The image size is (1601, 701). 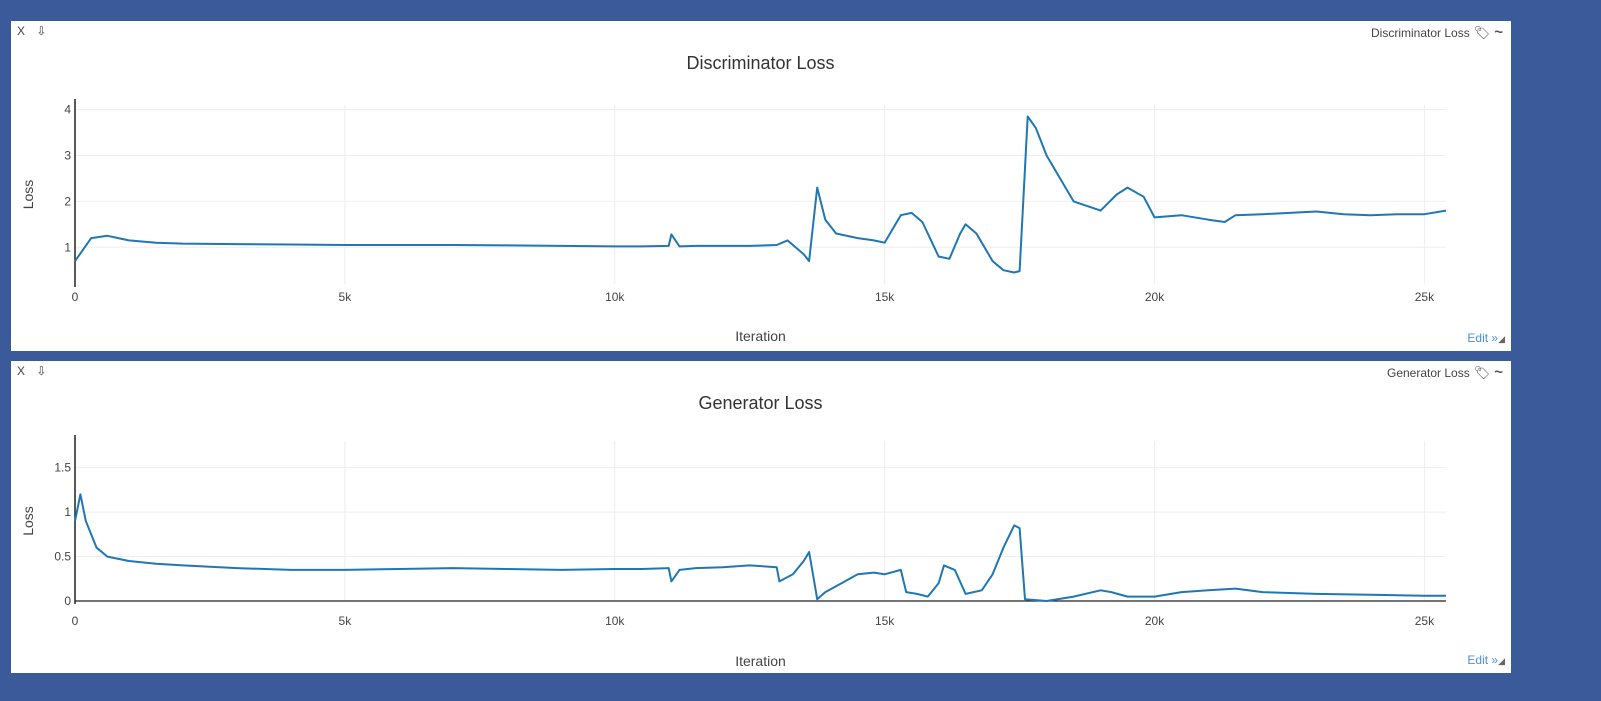 What do you see at coordinates (1420, 32) in the screenshot?
I see `panel-label-text: Discriminator Loss` at bounding box center [1420, 32].